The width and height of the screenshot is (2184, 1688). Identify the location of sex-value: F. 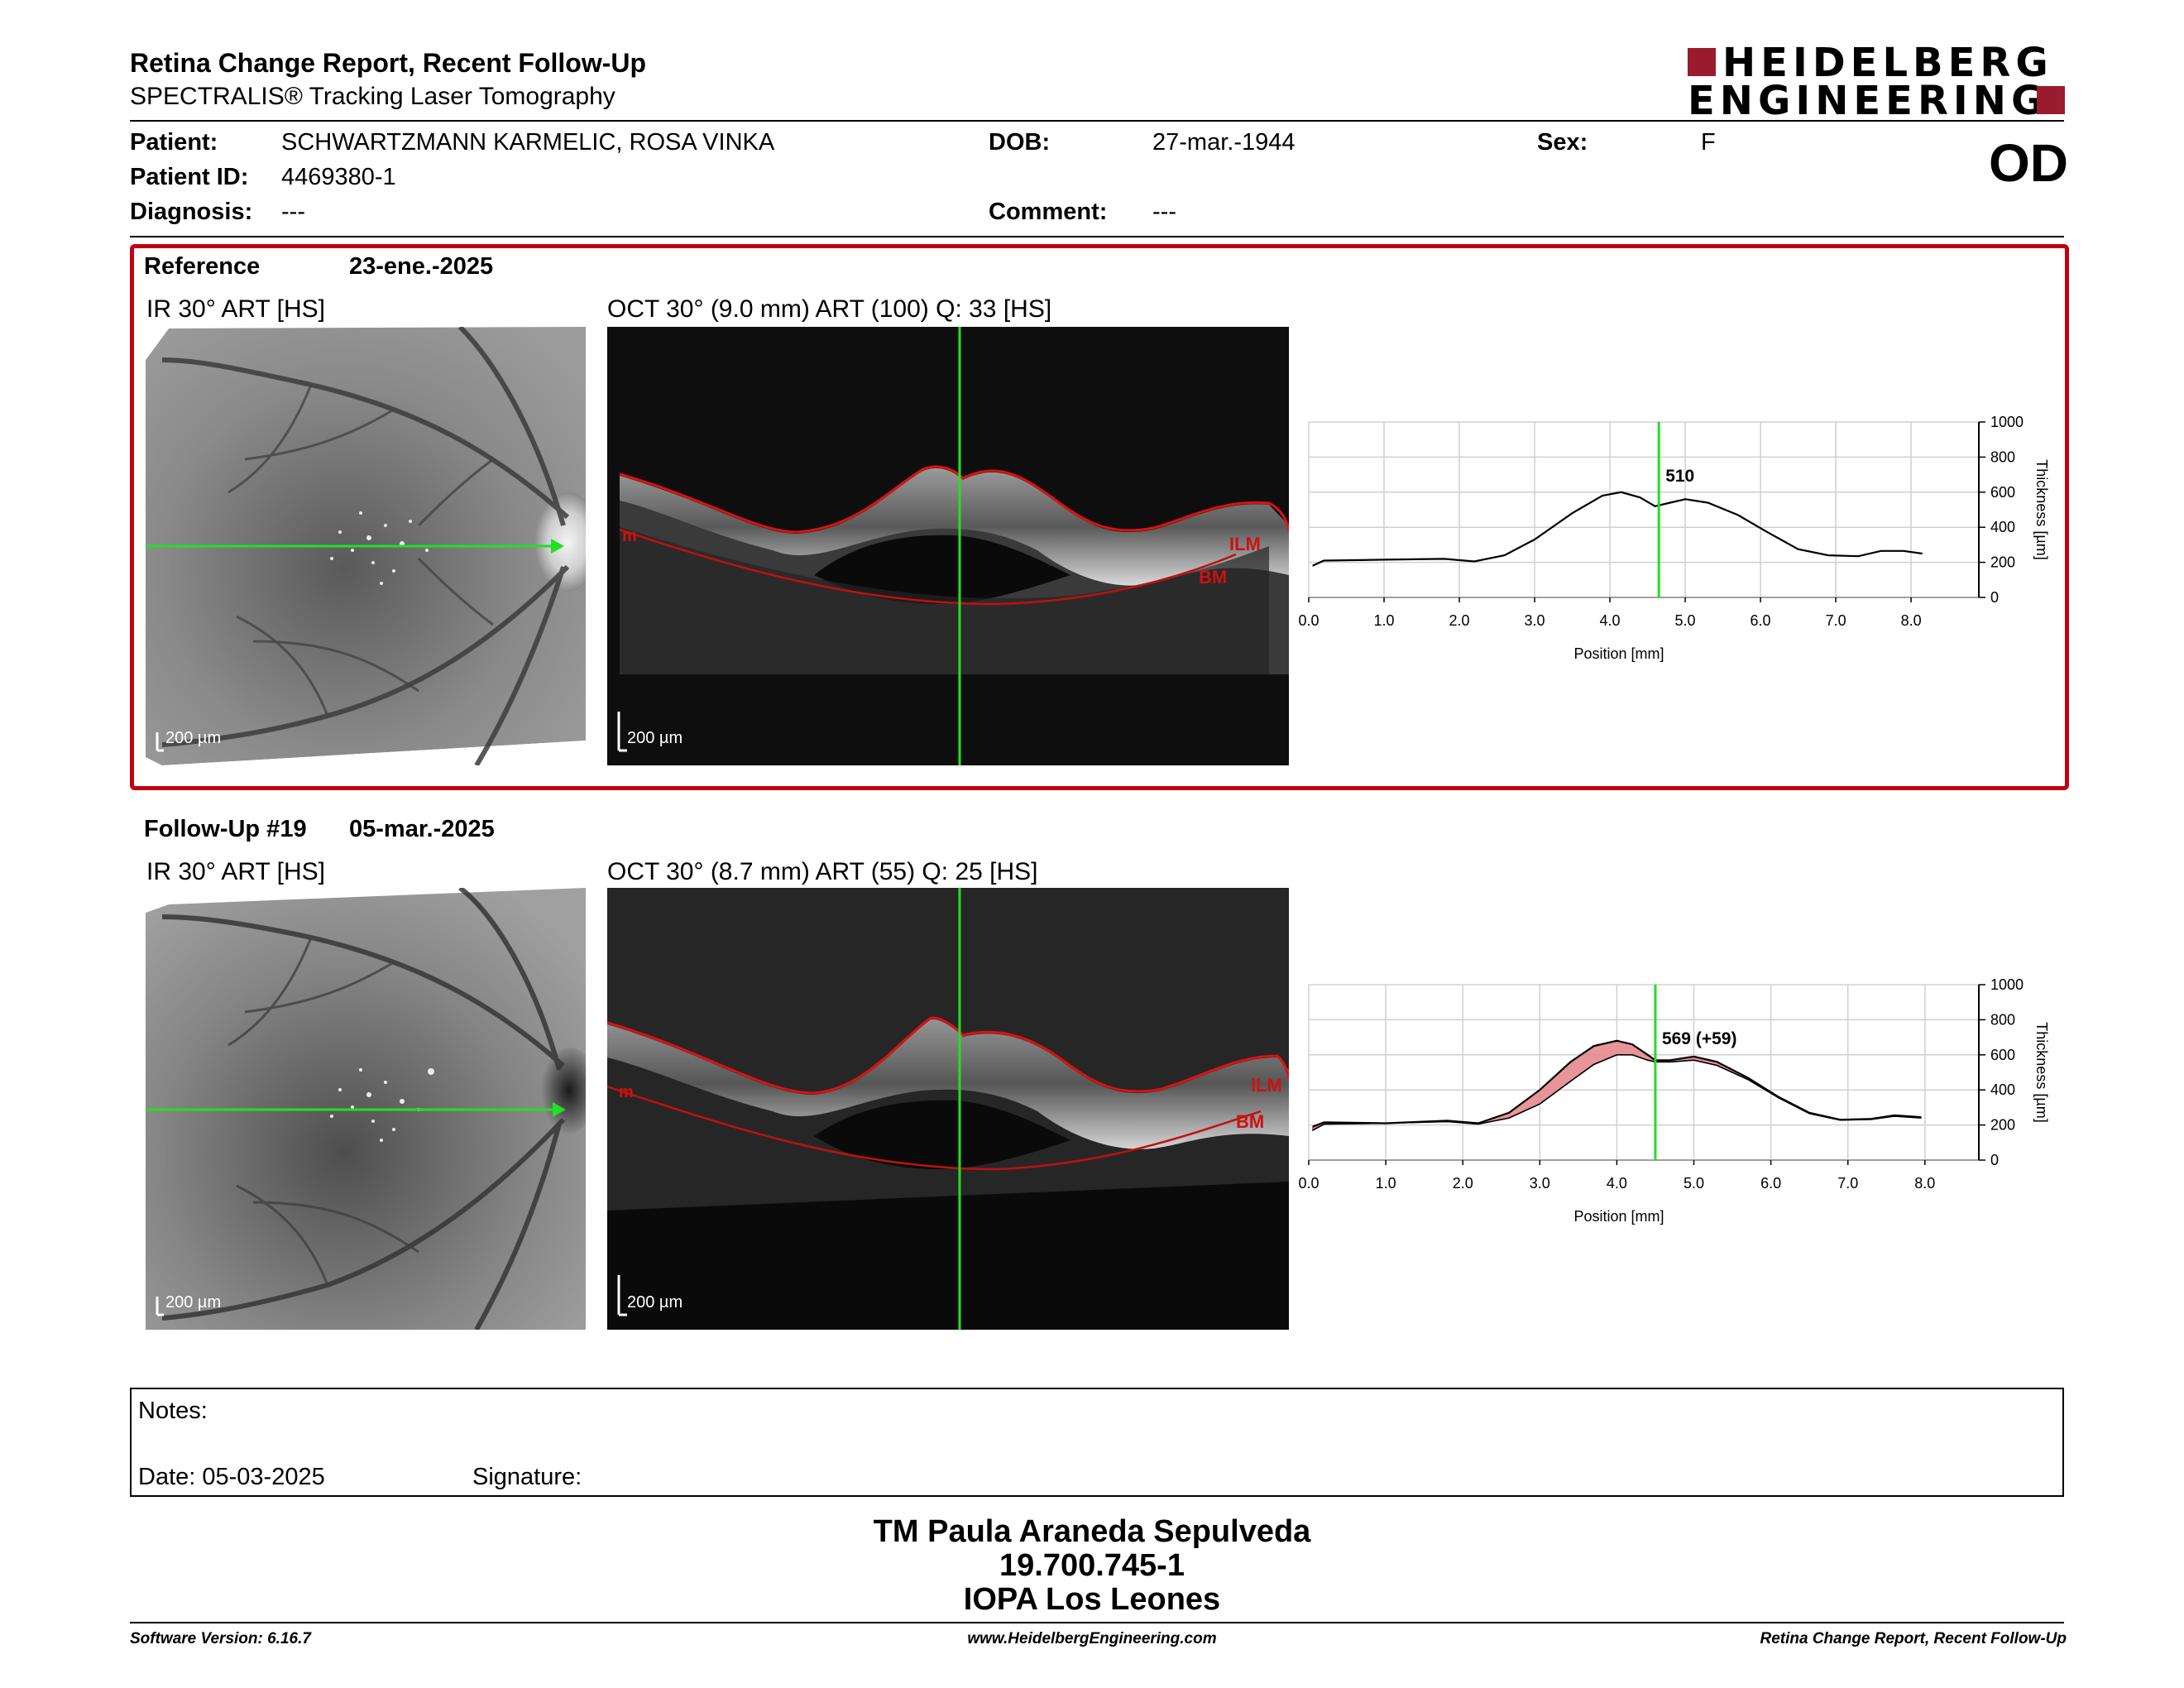
(1708, 142).